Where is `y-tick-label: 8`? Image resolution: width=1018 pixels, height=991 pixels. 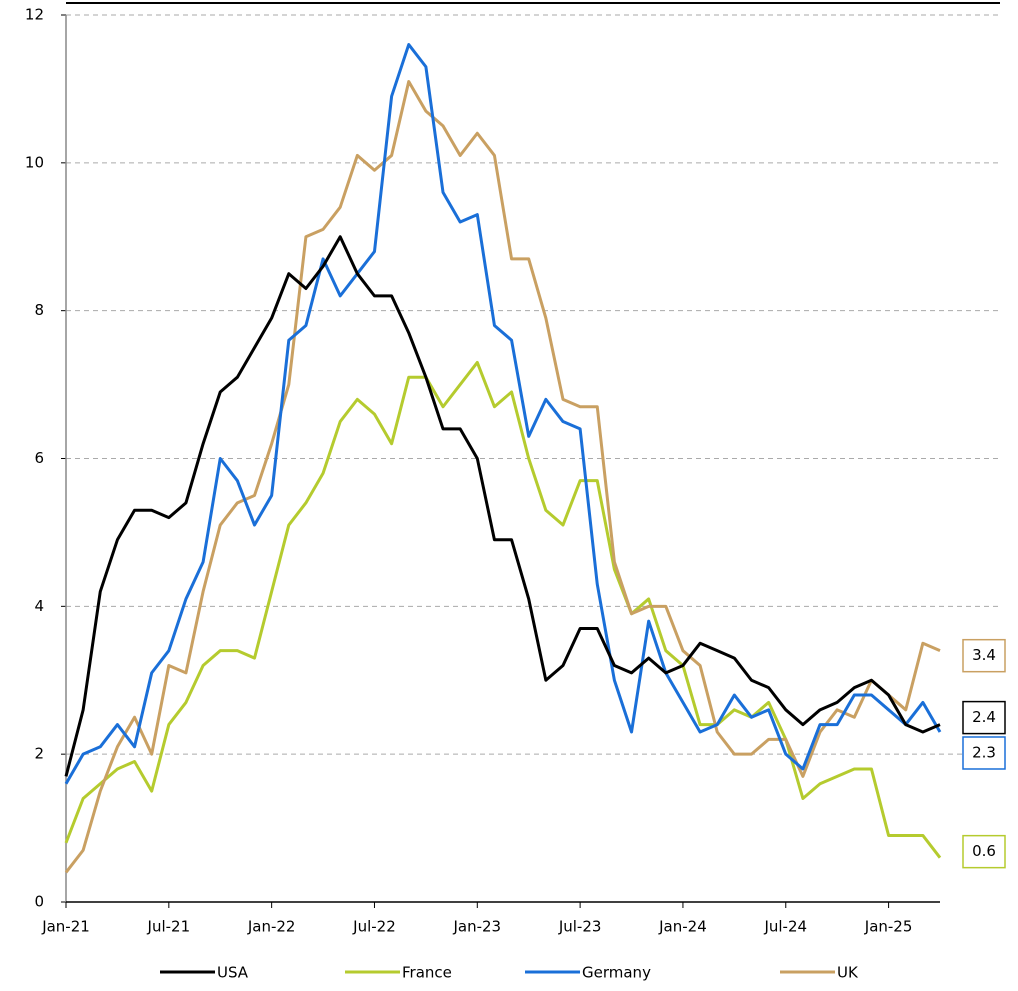
y-tick-label: 8 is located at coordinates (39, 310).